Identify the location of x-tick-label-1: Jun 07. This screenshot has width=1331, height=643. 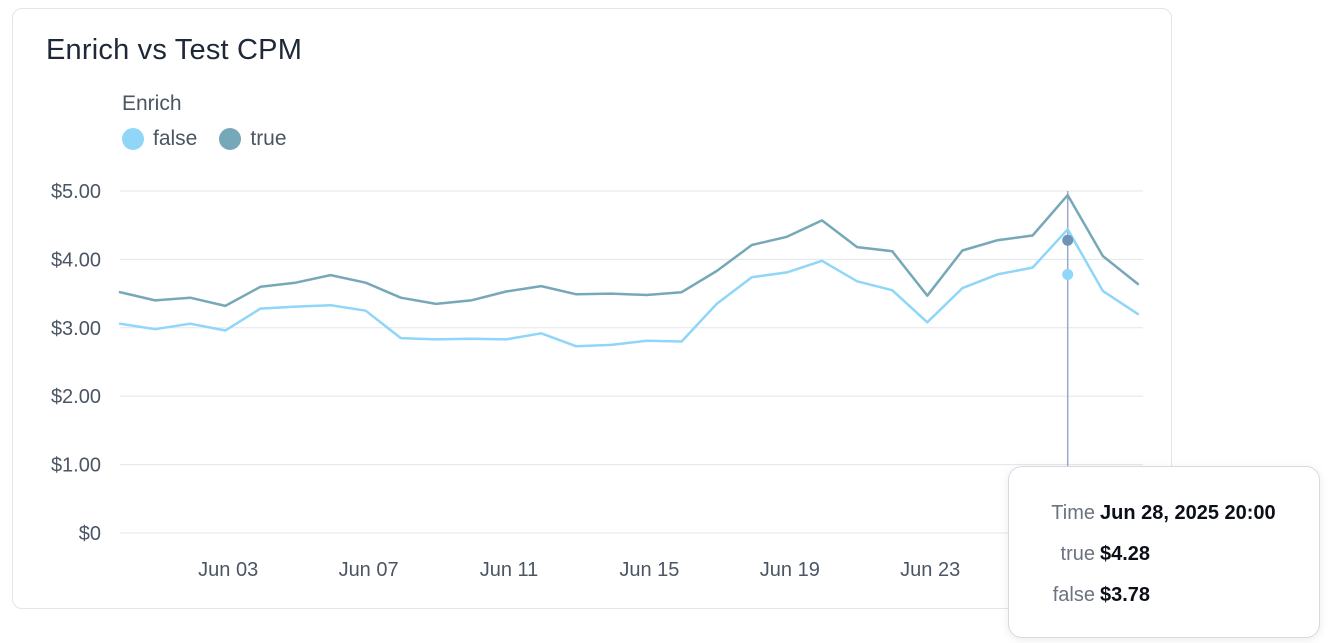
(369, 570).